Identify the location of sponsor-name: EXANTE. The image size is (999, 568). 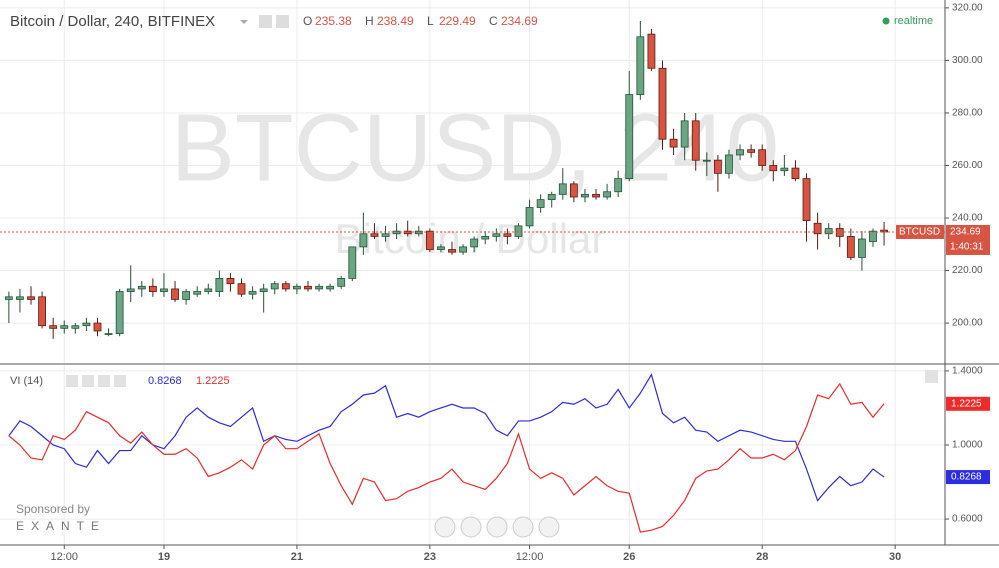
(61, 526).